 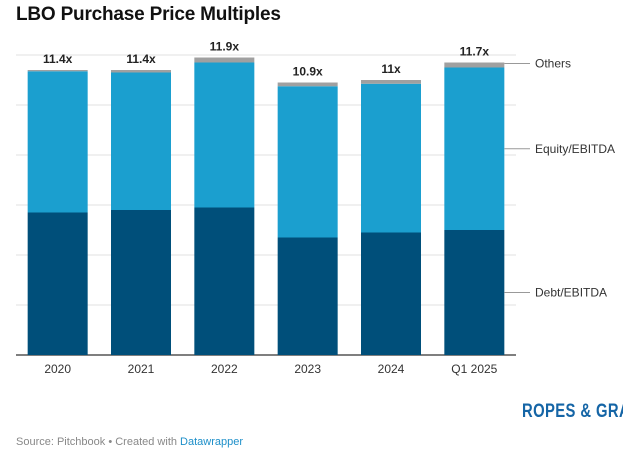 What do you see at coordinates (225, 47) in the screenshot?
I see `total-label: 11.9x` at bounding box center [225, 47].